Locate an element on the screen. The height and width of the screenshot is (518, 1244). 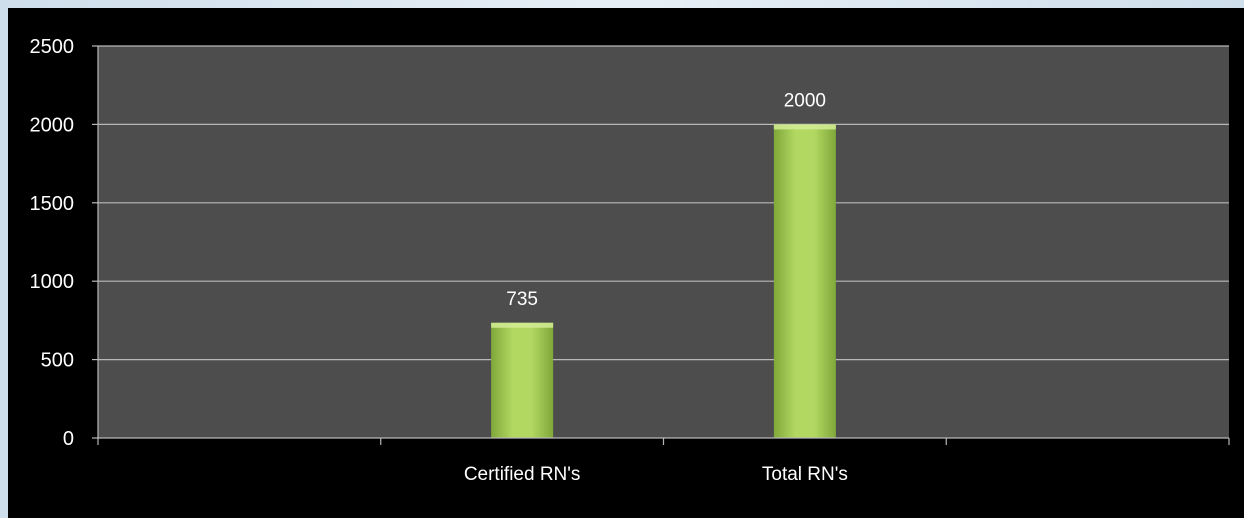
y-tick-label: 2000 is located at coordinates (52, 125).